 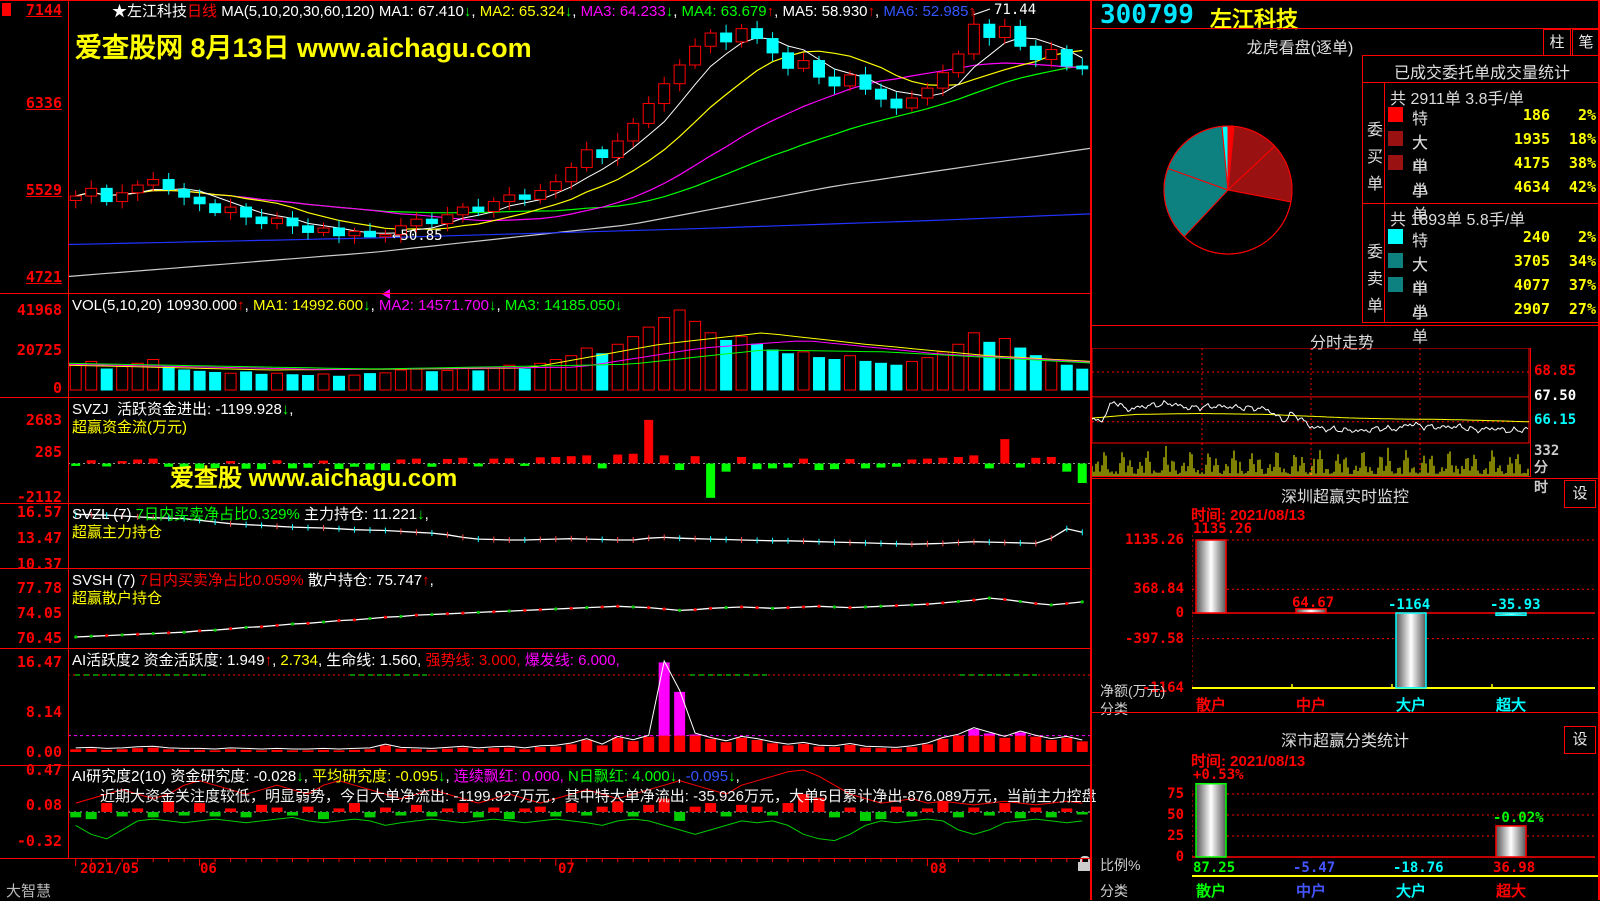 What do you see at coordinates (1514, 868) in the screenshot?
I see `stats-value-label: 36.98` at bounding box center [1514, 868].